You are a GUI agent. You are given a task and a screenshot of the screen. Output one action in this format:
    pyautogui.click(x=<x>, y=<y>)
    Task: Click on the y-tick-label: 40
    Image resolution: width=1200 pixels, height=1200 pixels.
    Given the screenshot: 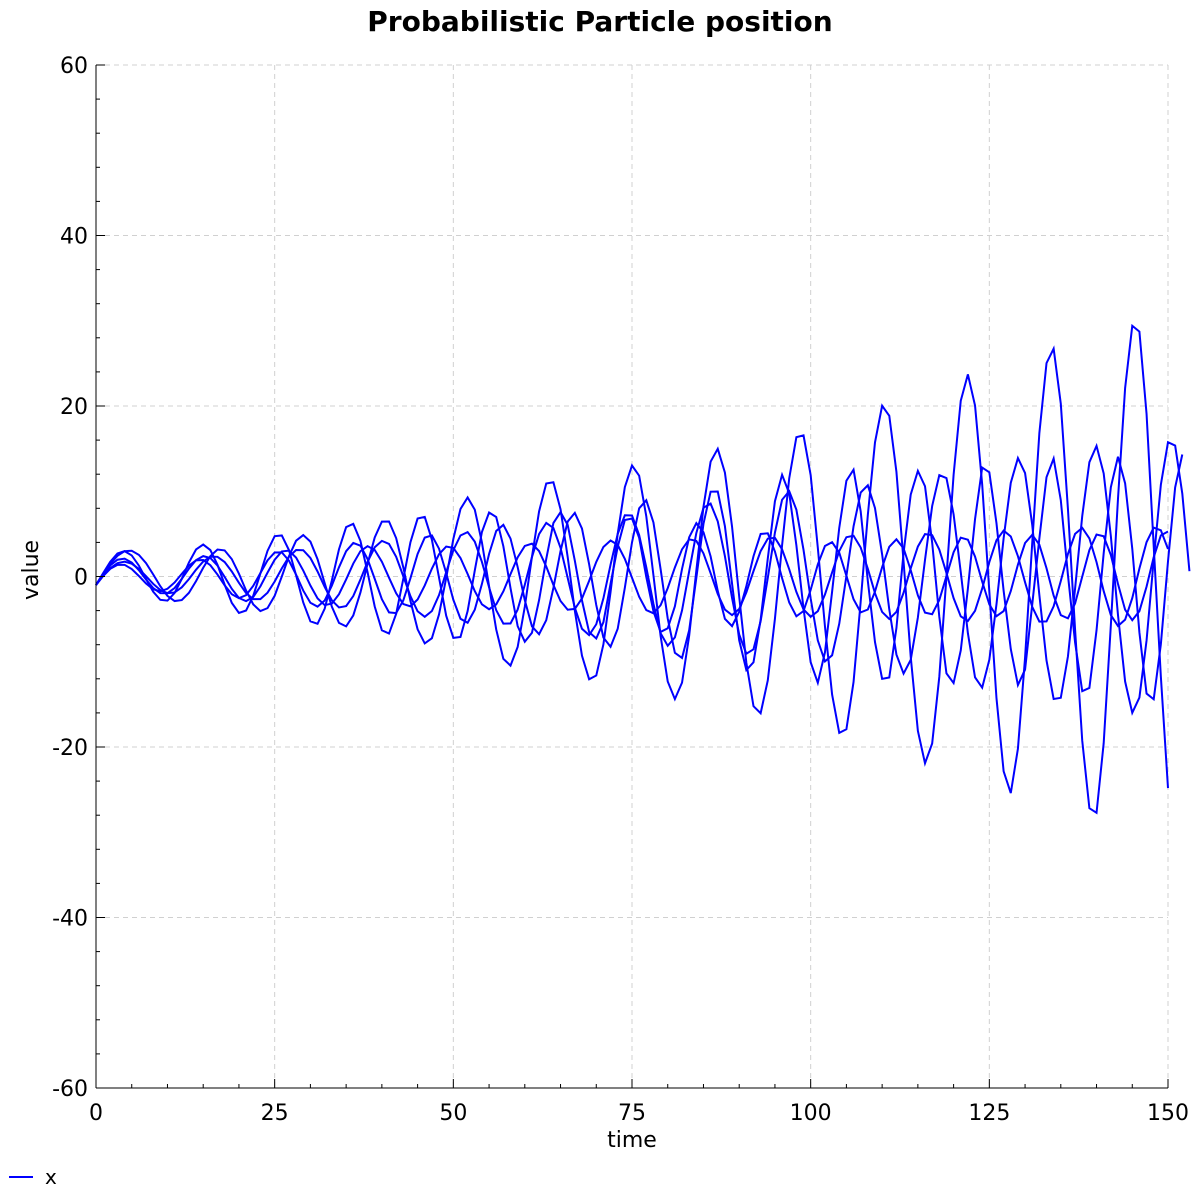 What is the action you would take?
    pyautogui.click(x=74, y=237)
    